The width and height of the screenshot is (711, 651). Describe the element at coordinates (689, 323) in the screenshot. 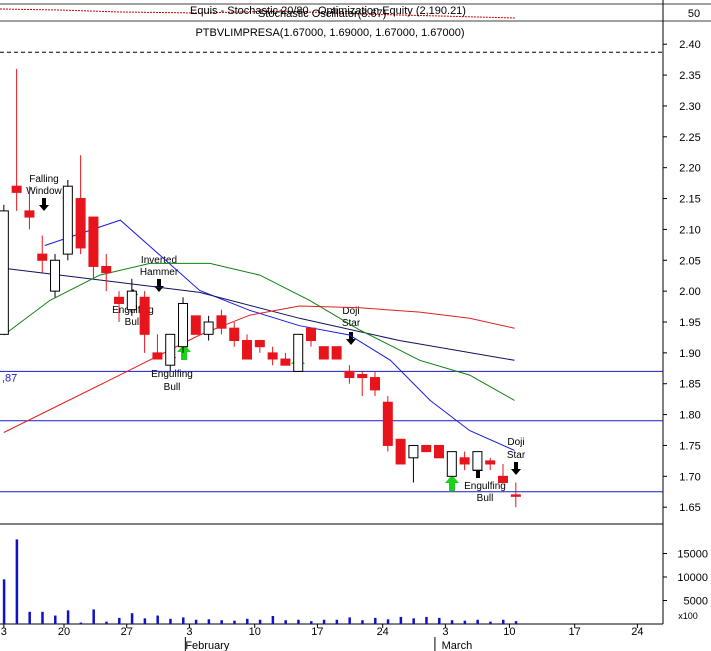

I see `y-tick-label: 1.95` at that location.